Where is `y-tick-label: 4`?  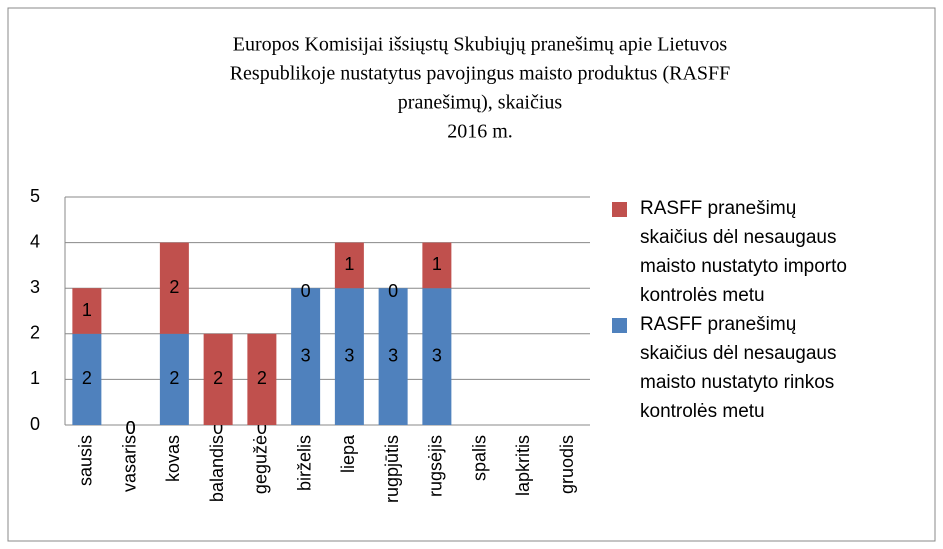 y-tick-label: 4 is located at coordinates (35, 241).